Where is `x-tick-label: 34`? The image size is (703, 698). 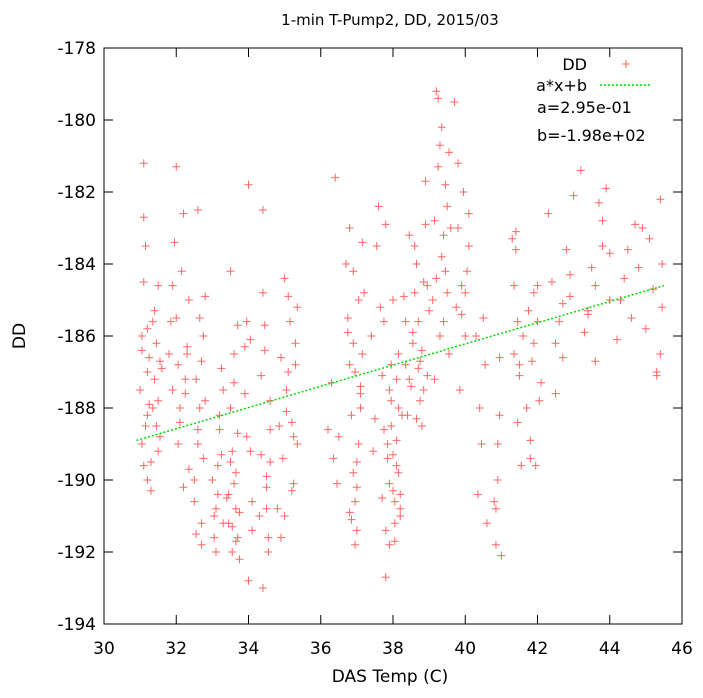 x-tick-label: 34 is located at coordinates (249, 649).